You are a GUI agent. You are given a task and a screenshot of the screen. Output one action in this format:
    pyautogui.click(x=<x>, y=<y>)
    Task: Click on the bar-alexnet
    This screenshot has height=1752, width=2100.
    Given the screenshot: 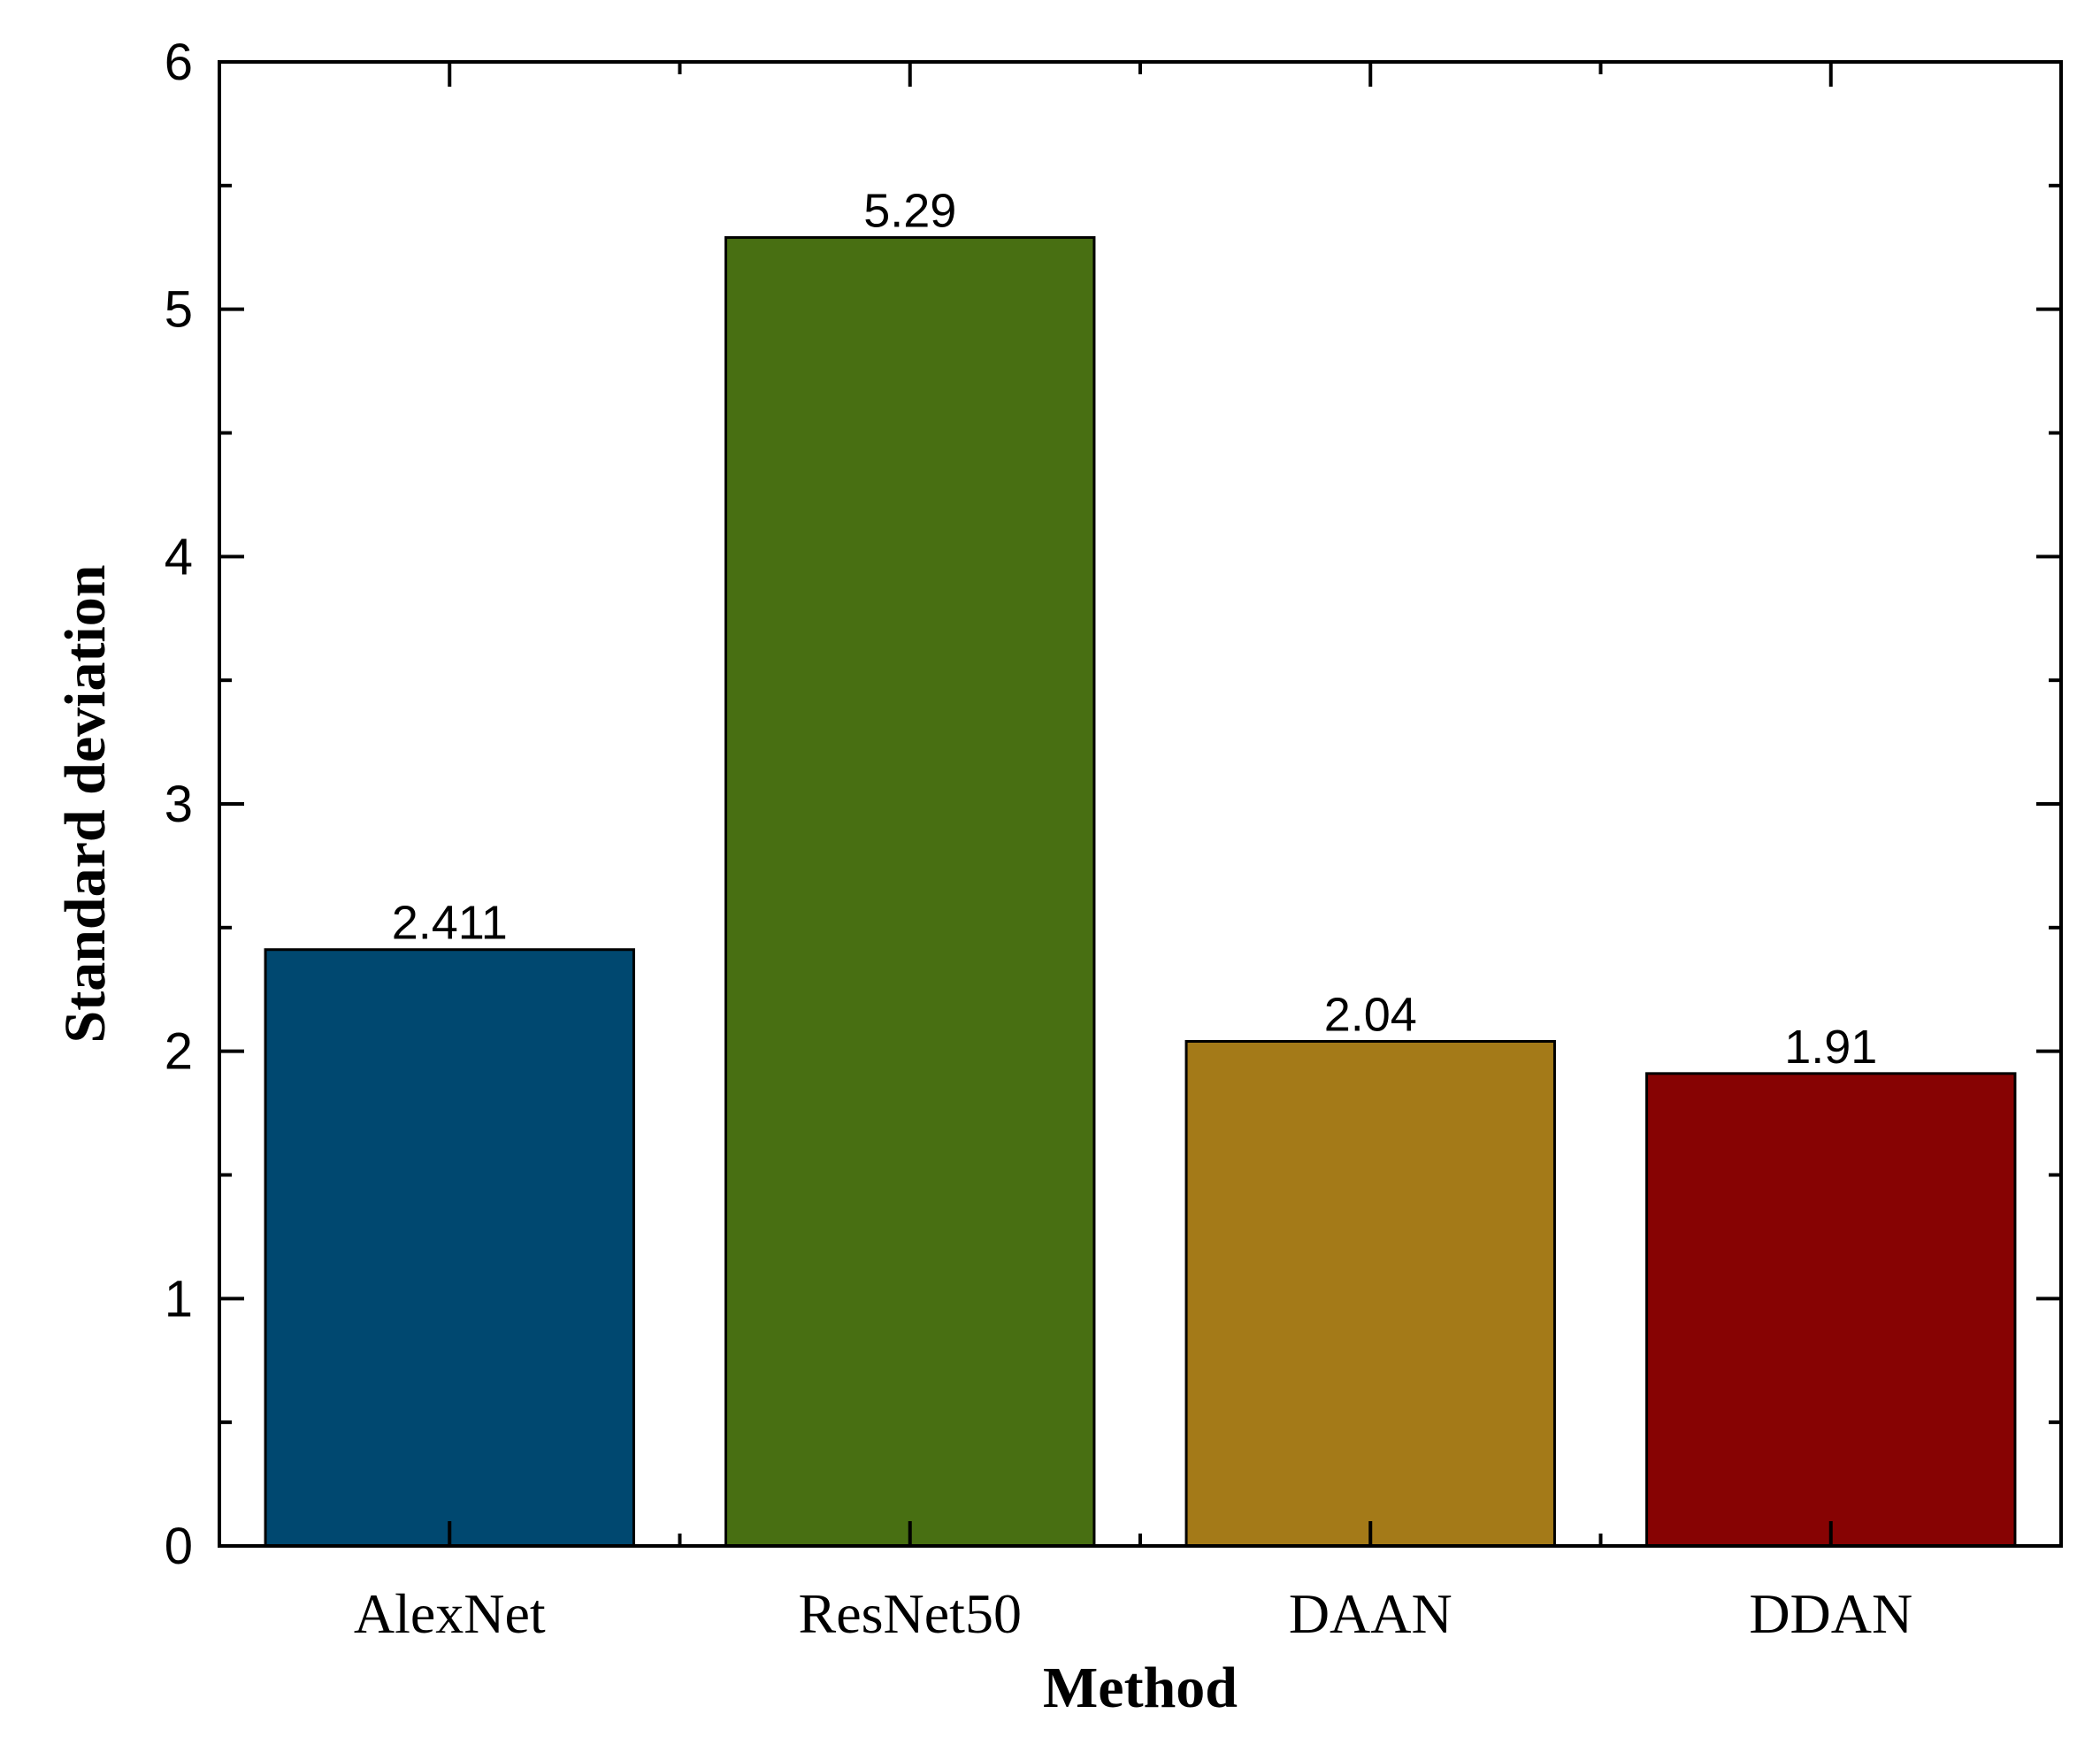 What is the action you would take?
    pyautogui.click(x=449, y=1248)
    